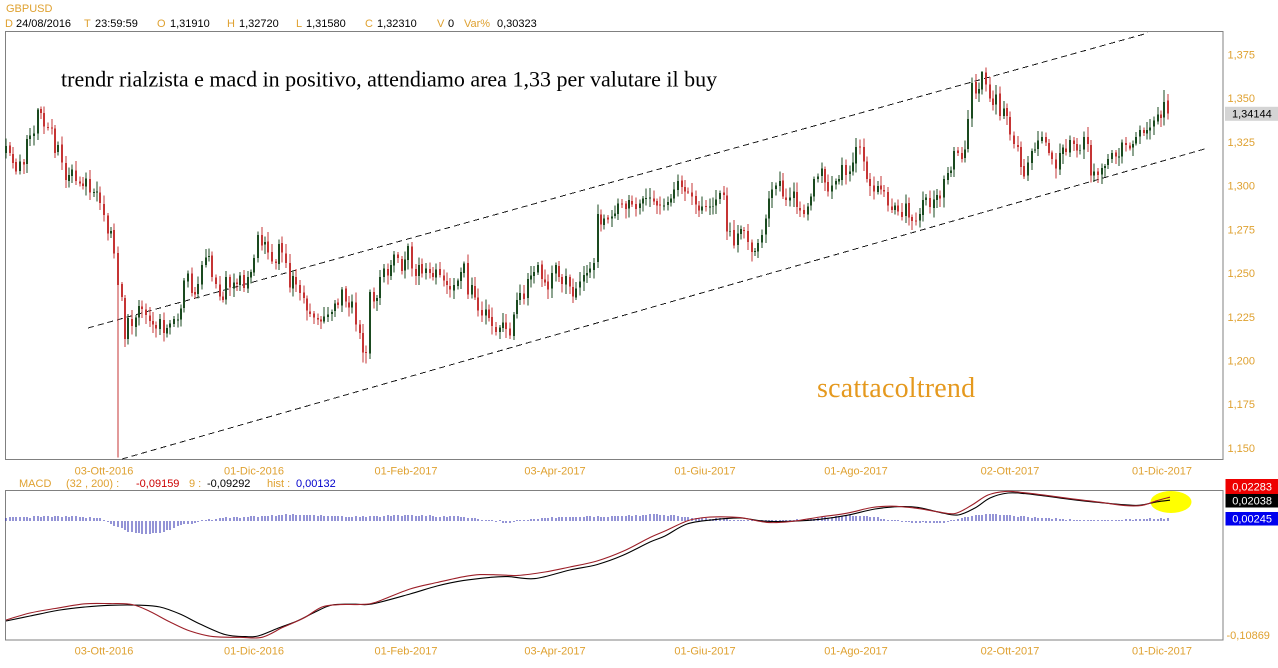 The height and width of the screenshot is (668, 1278). What do you see at coordinates (116, 24) in the screenshot?
I see `svg-text: 23:59:59` at bounding box center [116, 24].